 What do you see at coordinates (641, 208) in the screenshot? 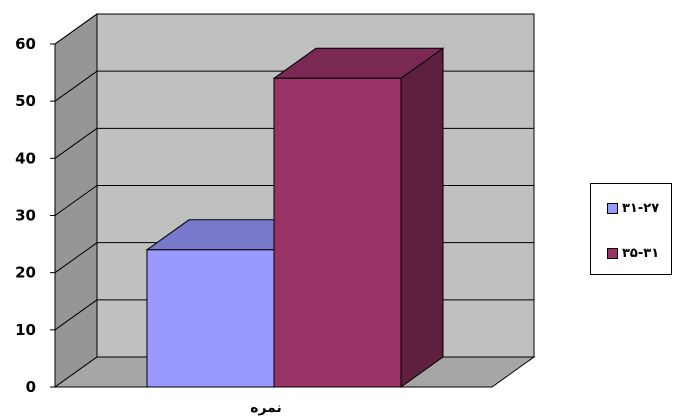
I see `legend-label-series-1: ۳۱-۲۷` at bounding box center [641, 208].